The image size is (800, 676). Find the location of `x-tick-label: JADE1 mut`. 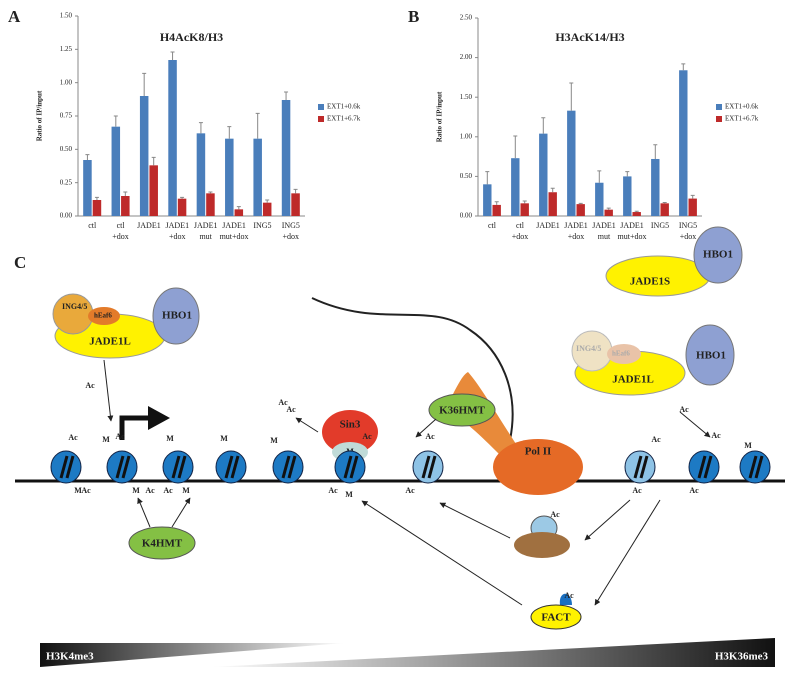

x-tick-label: JADE1 mut is located at coordinates (206, 231).